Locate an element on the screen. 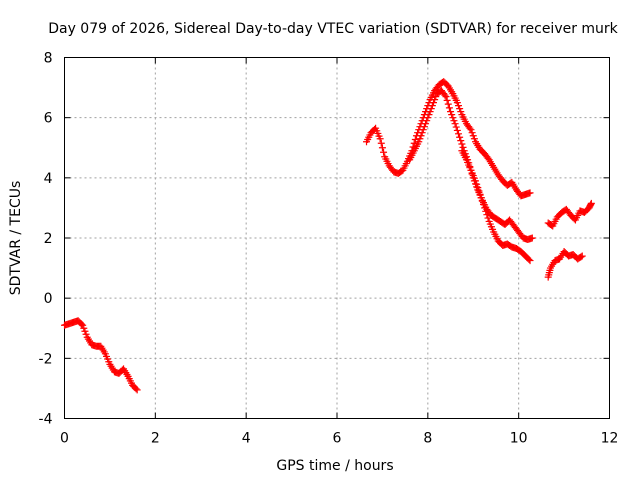 The width and height of the screenshot is (640, 480). y-tick-label: 8 is located at coordinates (48, 59).